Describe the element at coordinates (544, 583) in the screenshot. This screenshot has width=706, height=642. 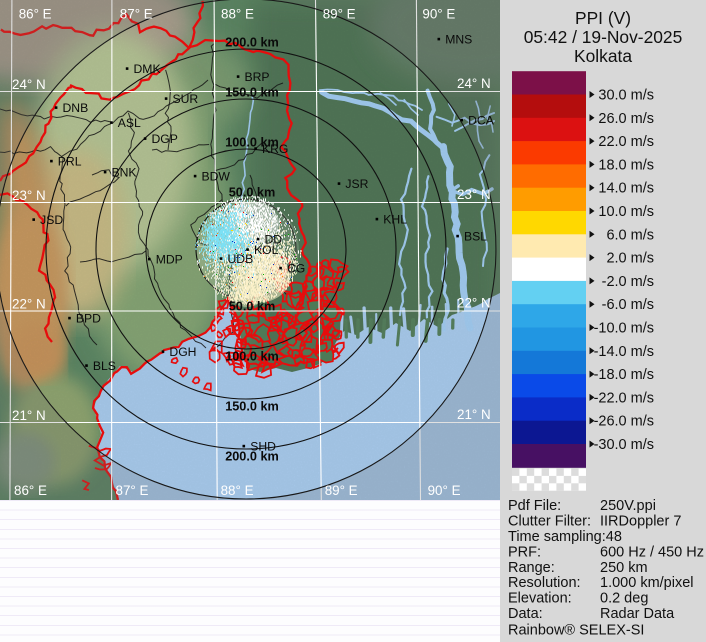
I see `svg-text: Resolution:` at that location.